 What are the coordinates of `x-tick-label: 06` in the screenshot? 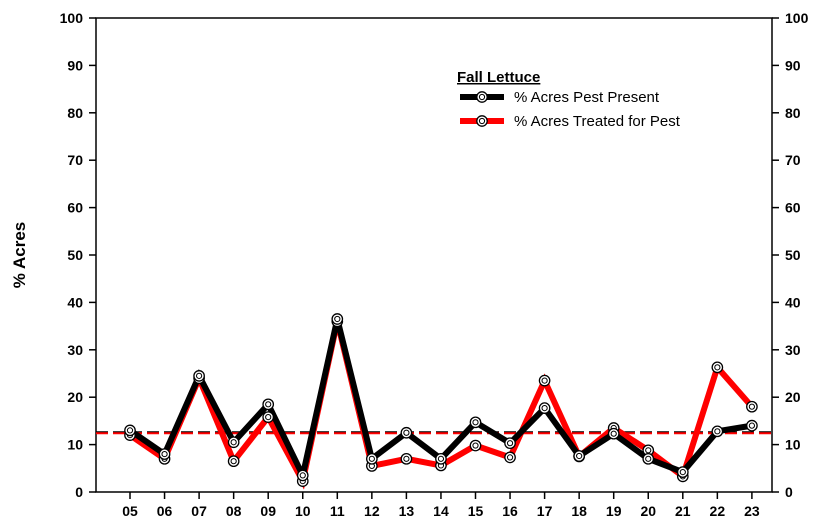 It's located at (165, 511).